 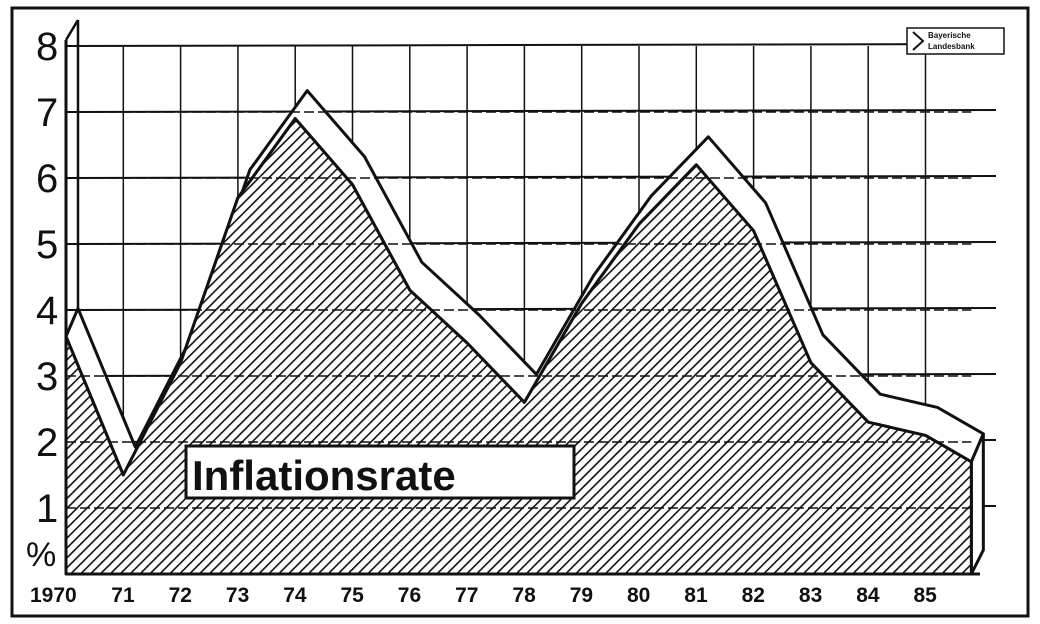 What do you see at coordinates (47, 245) in the screenshot?
I see `y-tick-label: 5` at bounding box center [47, 245].